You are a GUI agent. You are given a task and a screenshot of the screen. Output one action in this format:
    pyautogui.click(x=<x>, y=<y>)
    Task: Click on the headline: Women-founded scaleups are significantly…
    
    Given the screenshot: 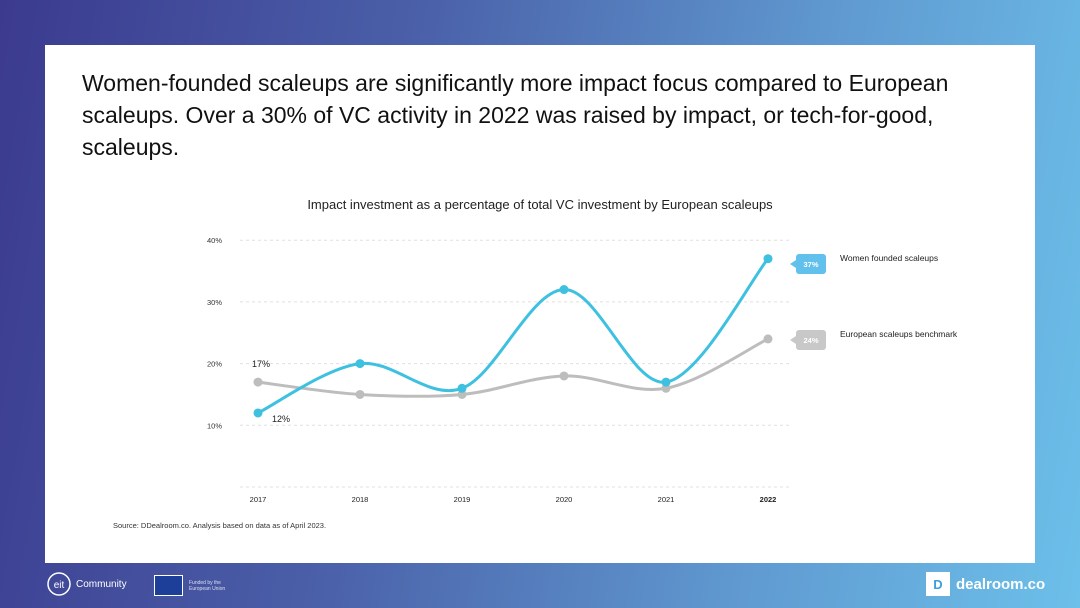 What is the action you would take?
    pyautogui.click(x=515, y=115)
    